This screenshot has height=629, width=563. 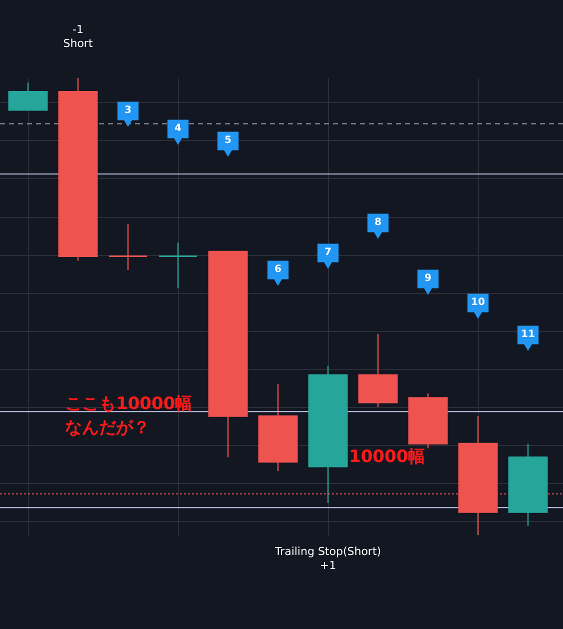 I want to click on annotation: 5, so click(x=228, y=140).